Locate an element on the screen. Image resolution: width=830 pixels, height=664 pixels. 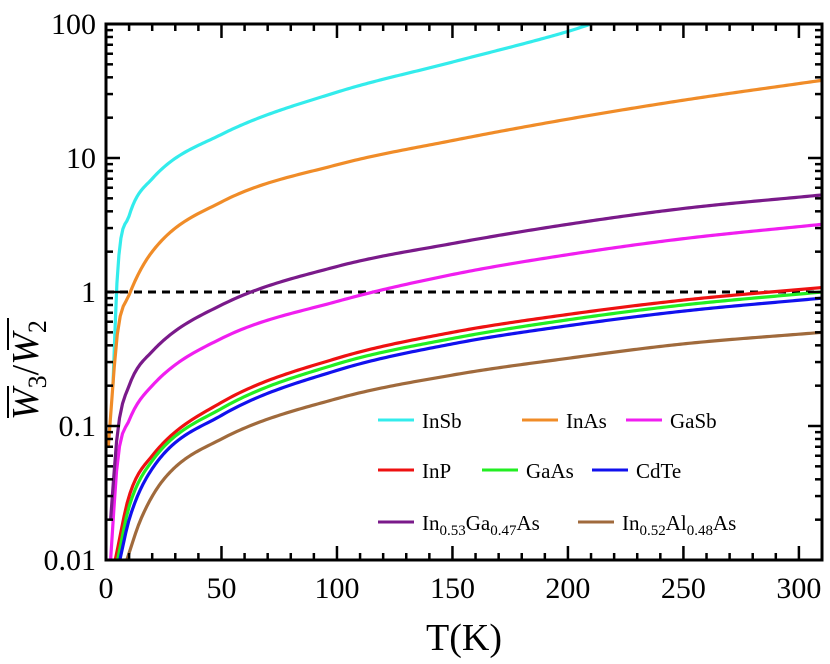
x-axis-title: T(K) is located at coordinates (464, 638).